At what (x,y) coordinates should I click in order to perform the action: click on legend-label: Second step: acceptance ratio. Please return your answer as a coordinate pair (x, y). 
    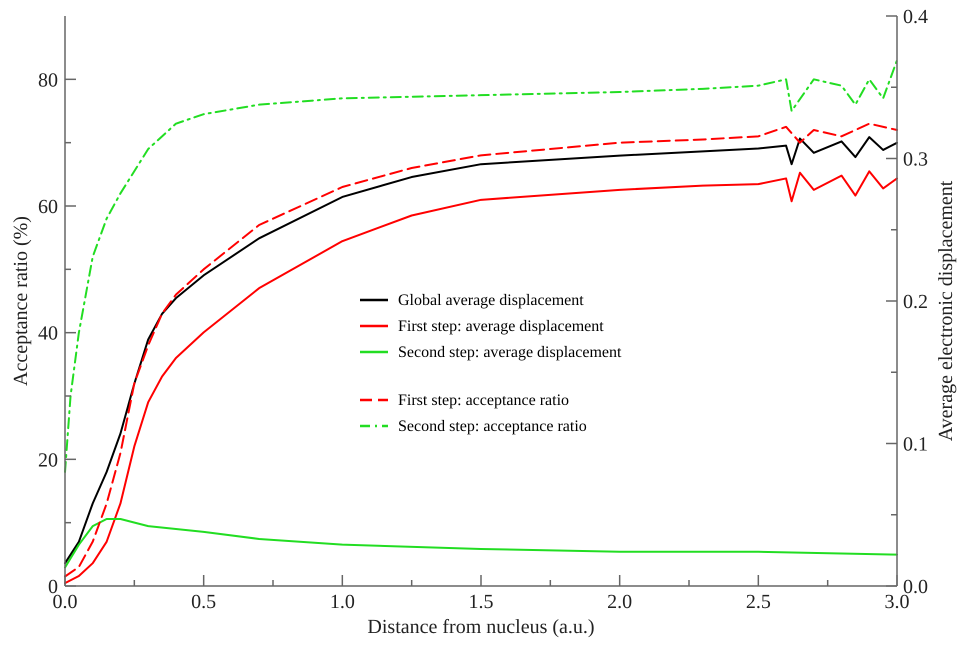
    Looking at the image, I should click on (492, 426).